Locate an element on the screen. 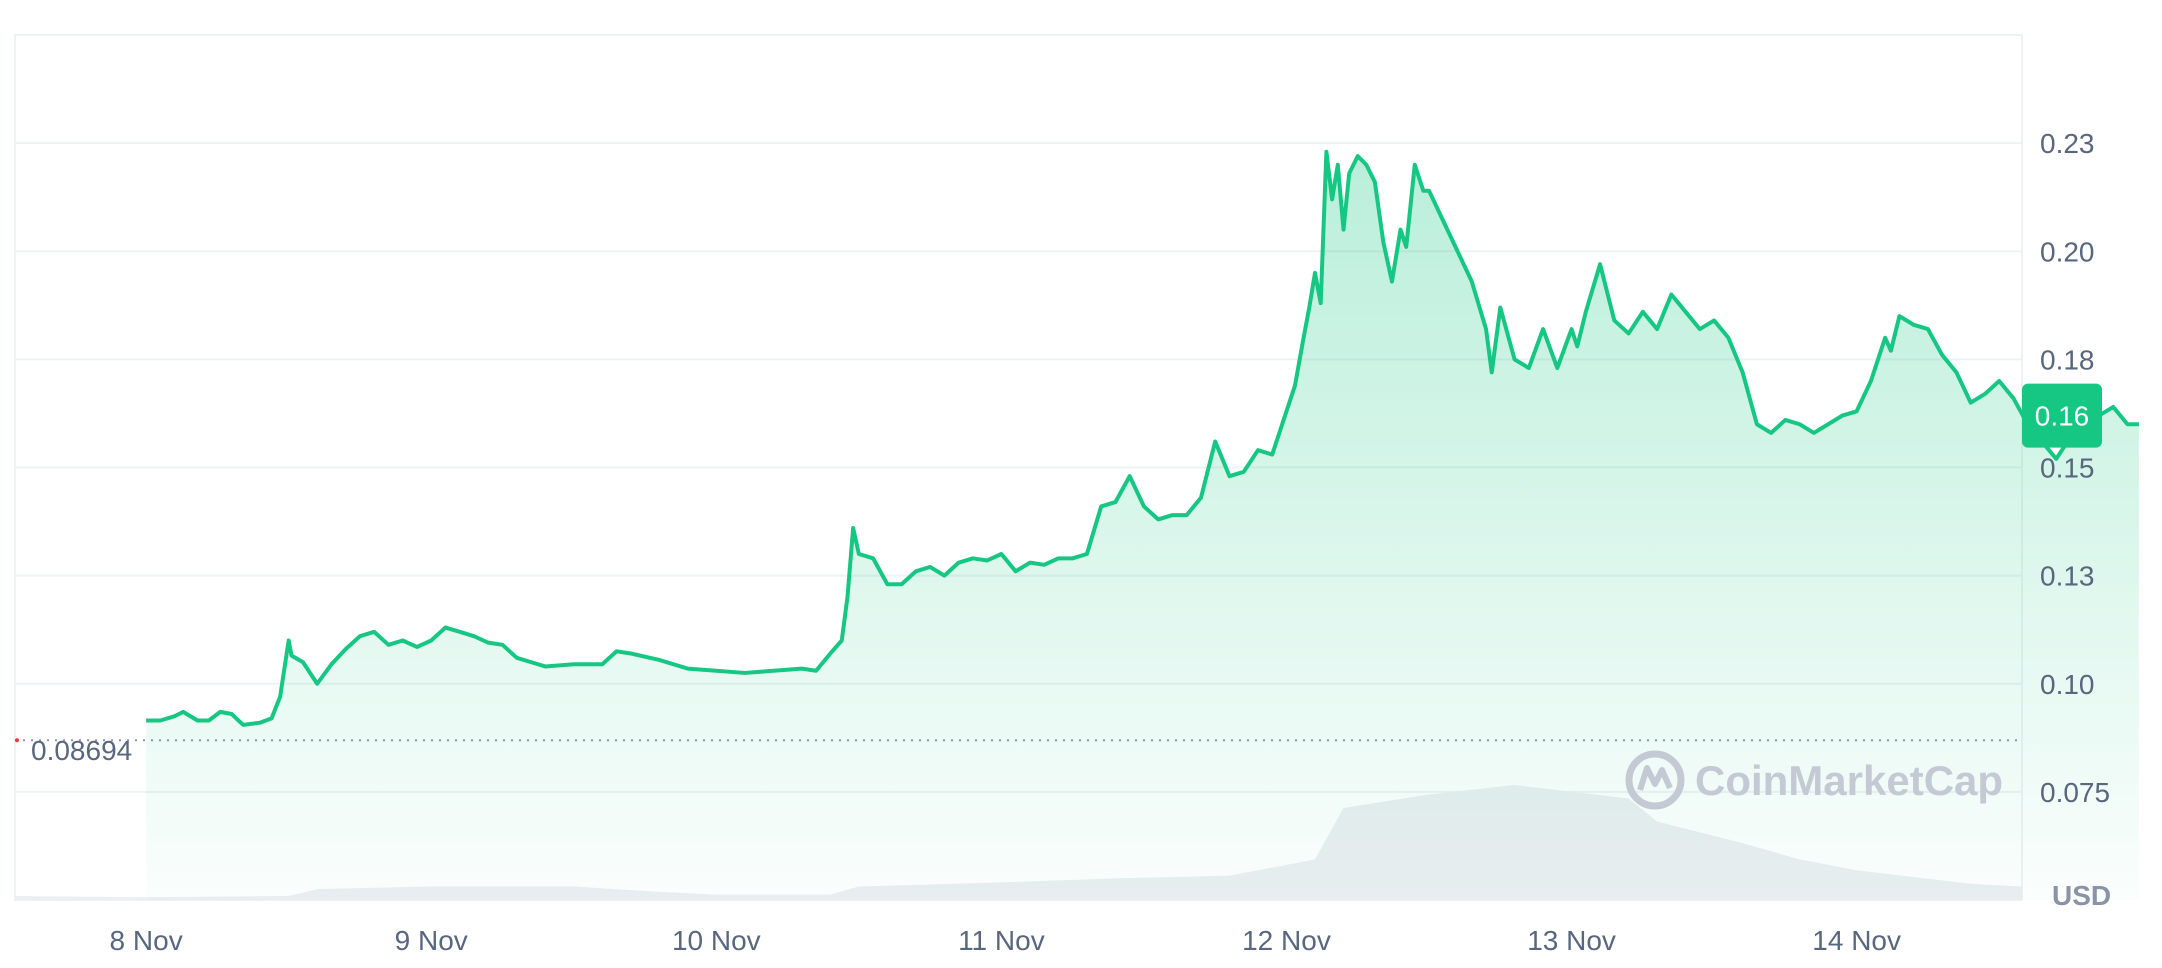 The height and width of the screenshot is (968, 2162). x-tick-label: 13 Nov is located at coordinates (1571, 940).